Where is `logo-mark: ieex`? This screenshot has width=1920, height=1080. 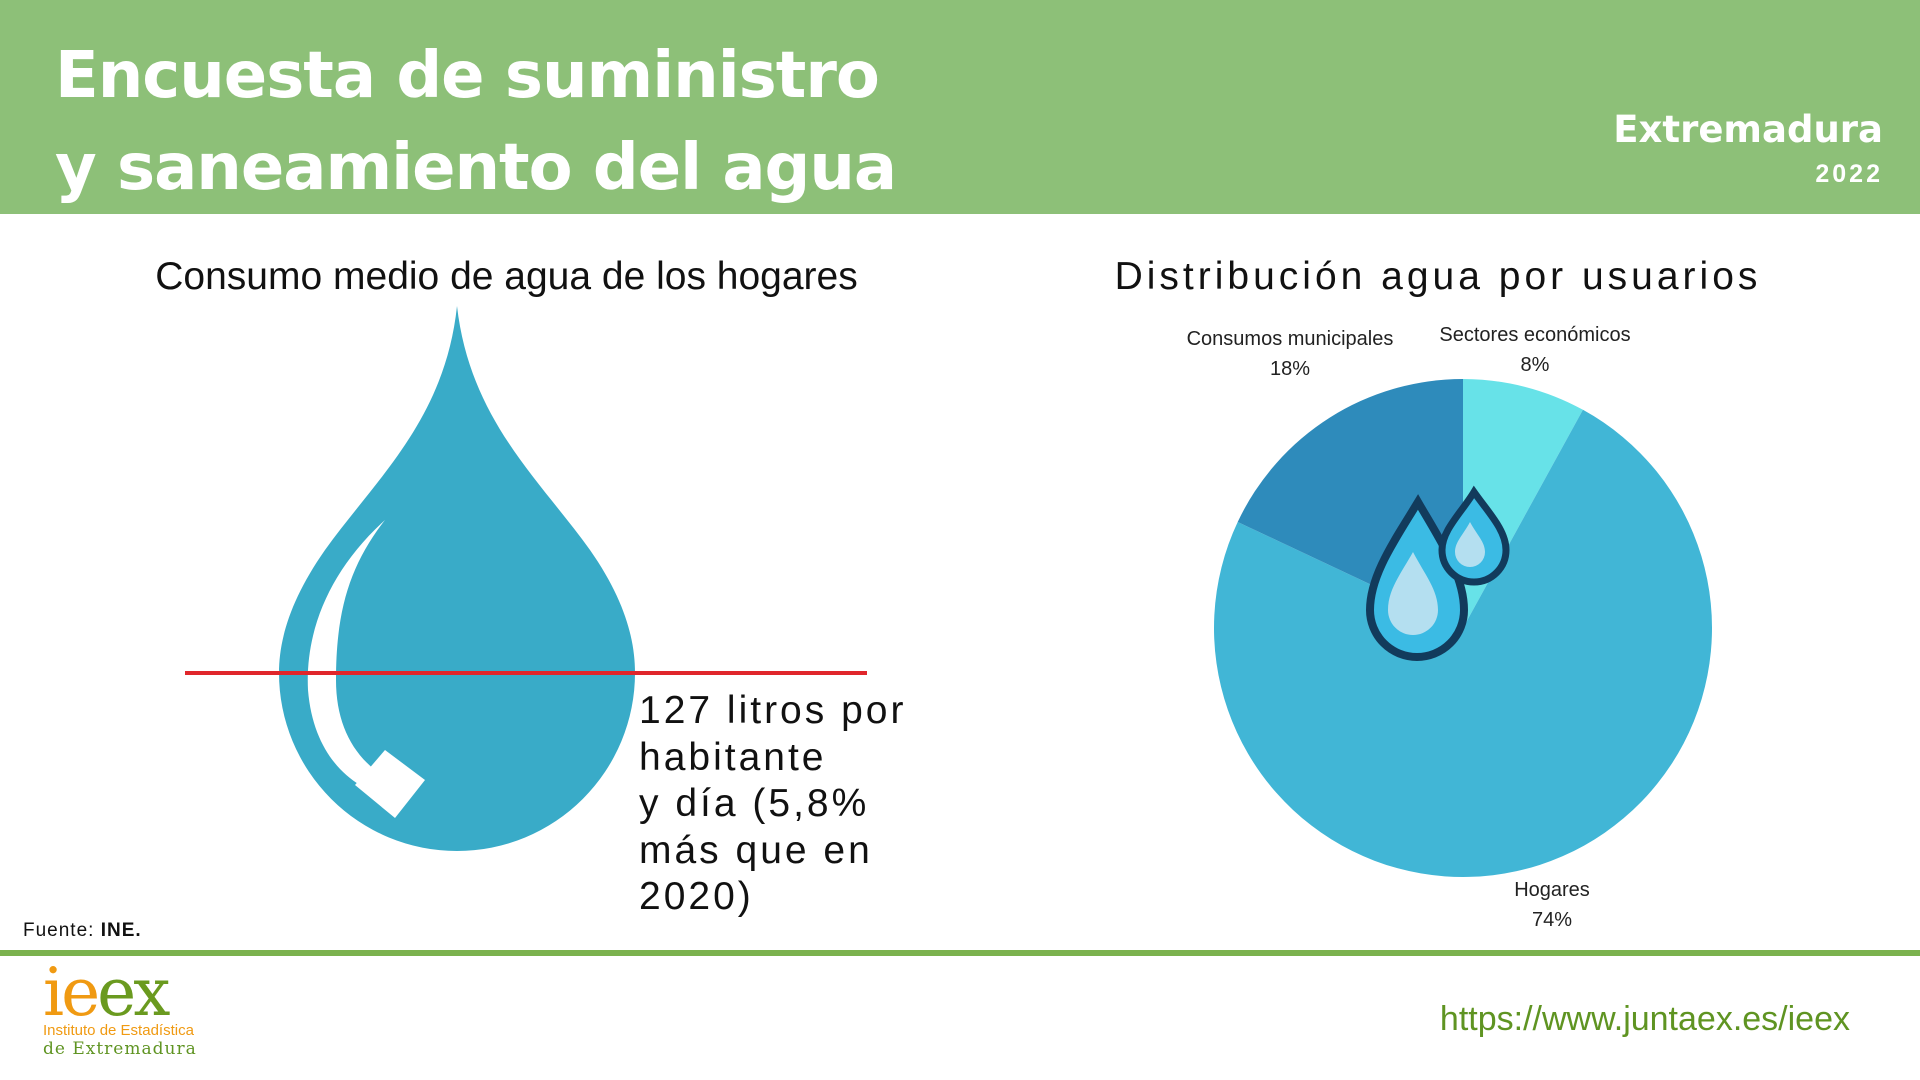
logo-mark: ieex is located at coordinates (106, 992).